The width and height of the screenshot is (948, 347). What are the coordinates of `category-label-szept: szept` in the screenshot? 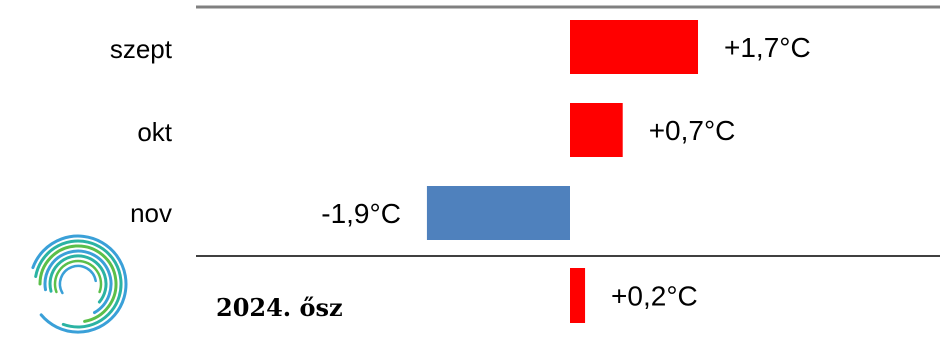 It's located at (141, 49).